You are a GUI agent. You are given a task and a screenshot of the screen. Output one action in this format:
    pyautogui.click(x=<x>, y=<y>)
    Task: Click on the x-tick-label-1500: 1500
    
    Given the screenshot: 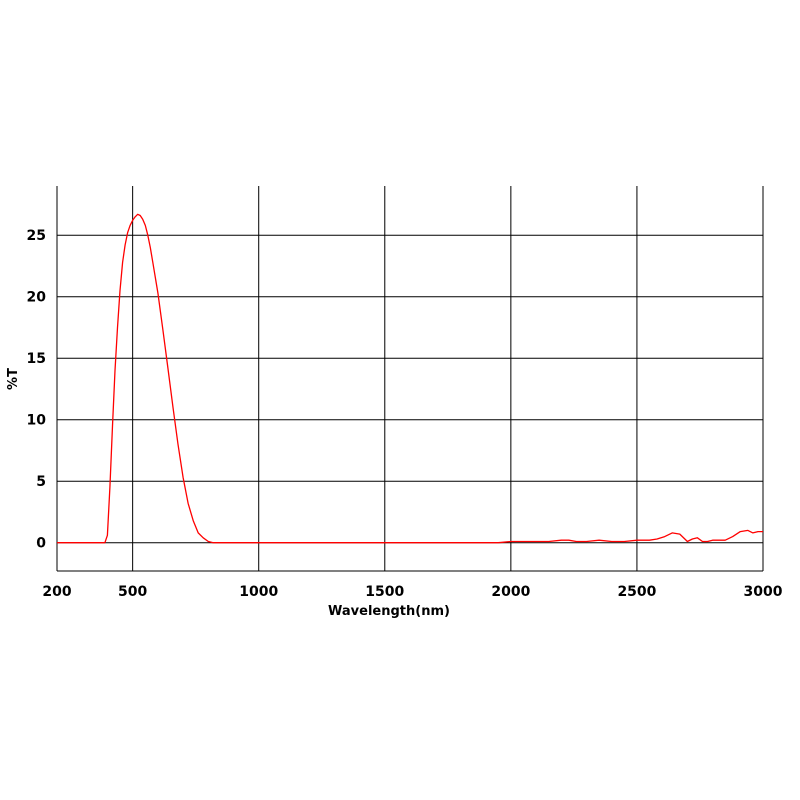 What is the action you would take?
    pyautogui.click(x=384, y=592)
    